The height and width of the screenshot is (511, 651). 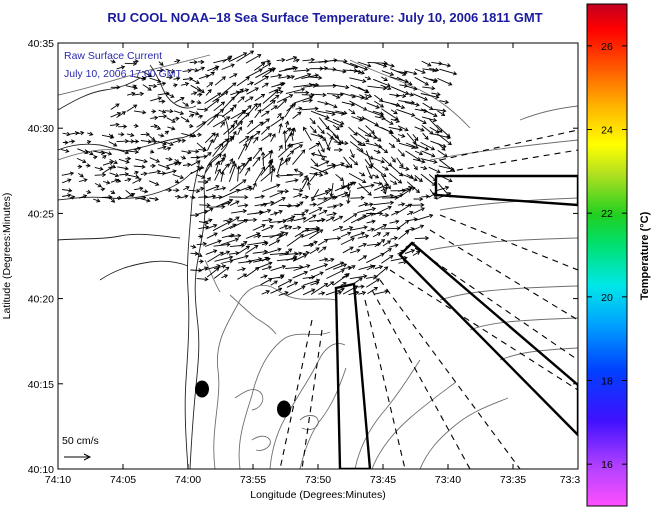 What do you see at coordinates (607, 256) in the screenshot?
I see `colorbar-ticks: 26 24 22 20 18 16` at bounding box center [607, 256].